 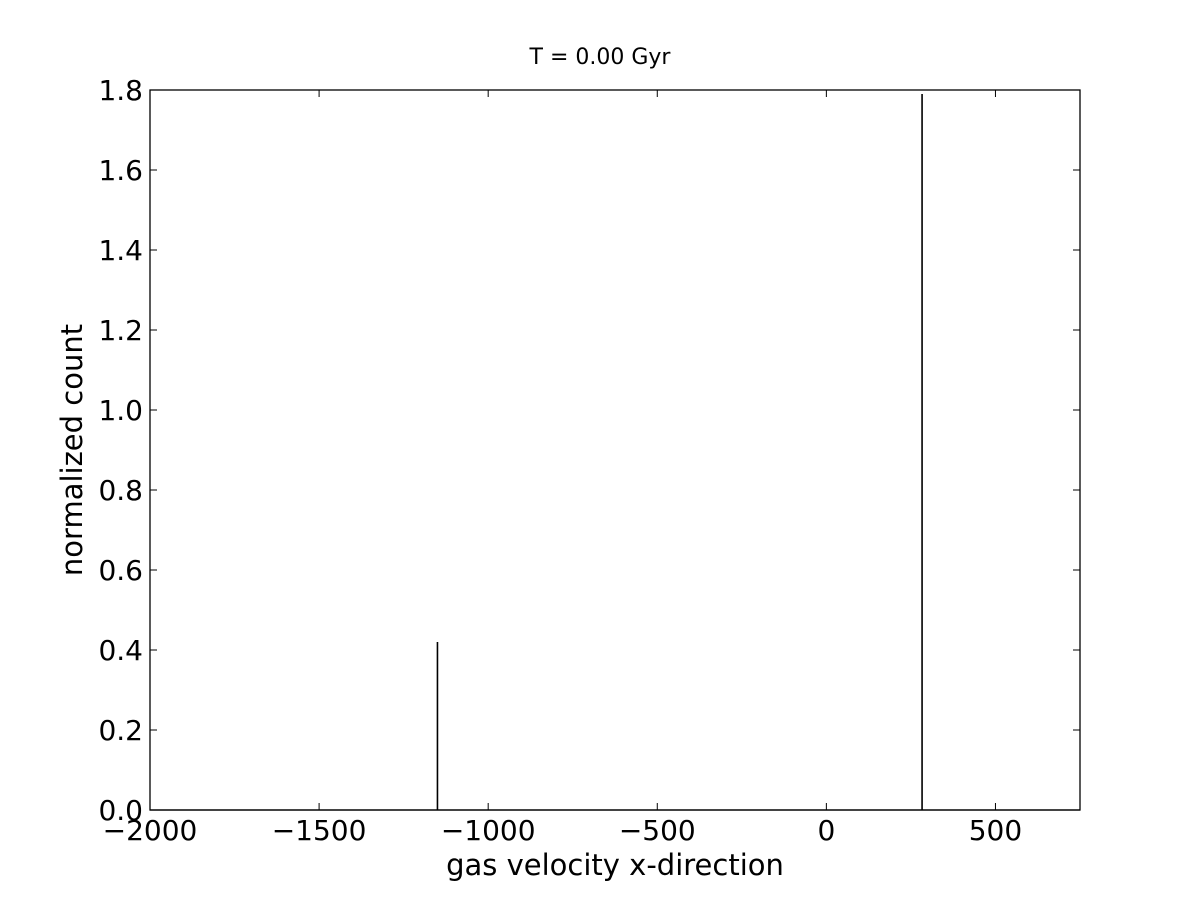 I want to click on y-tick-label: 1.2, so click(x=120, y=330).